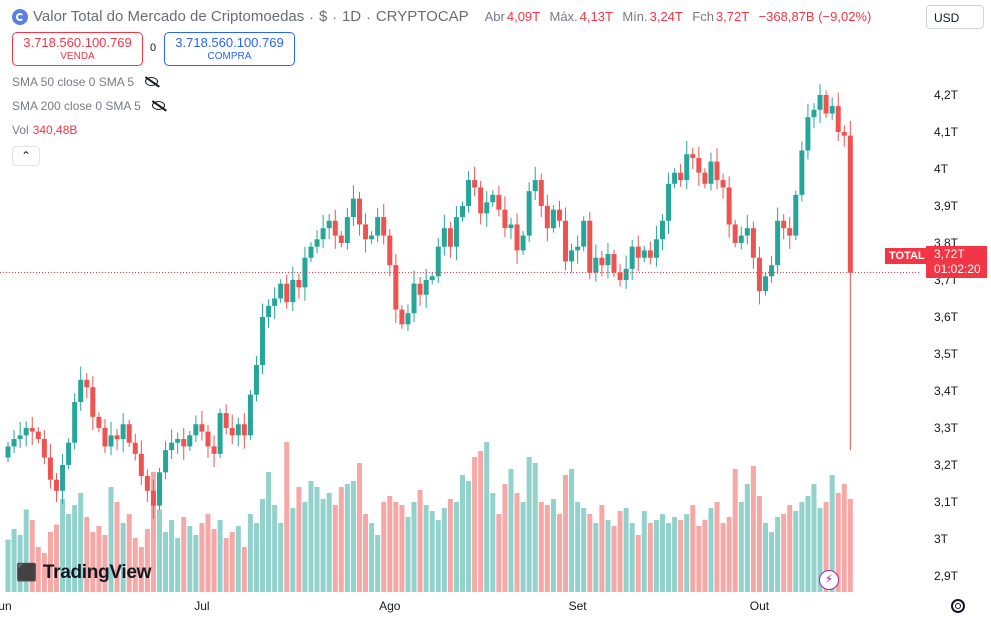 The image size is (991, 624). Describe the element at coordinates (6, 606) in the screenshot. I see `time-tick-label: Jun` at that location.